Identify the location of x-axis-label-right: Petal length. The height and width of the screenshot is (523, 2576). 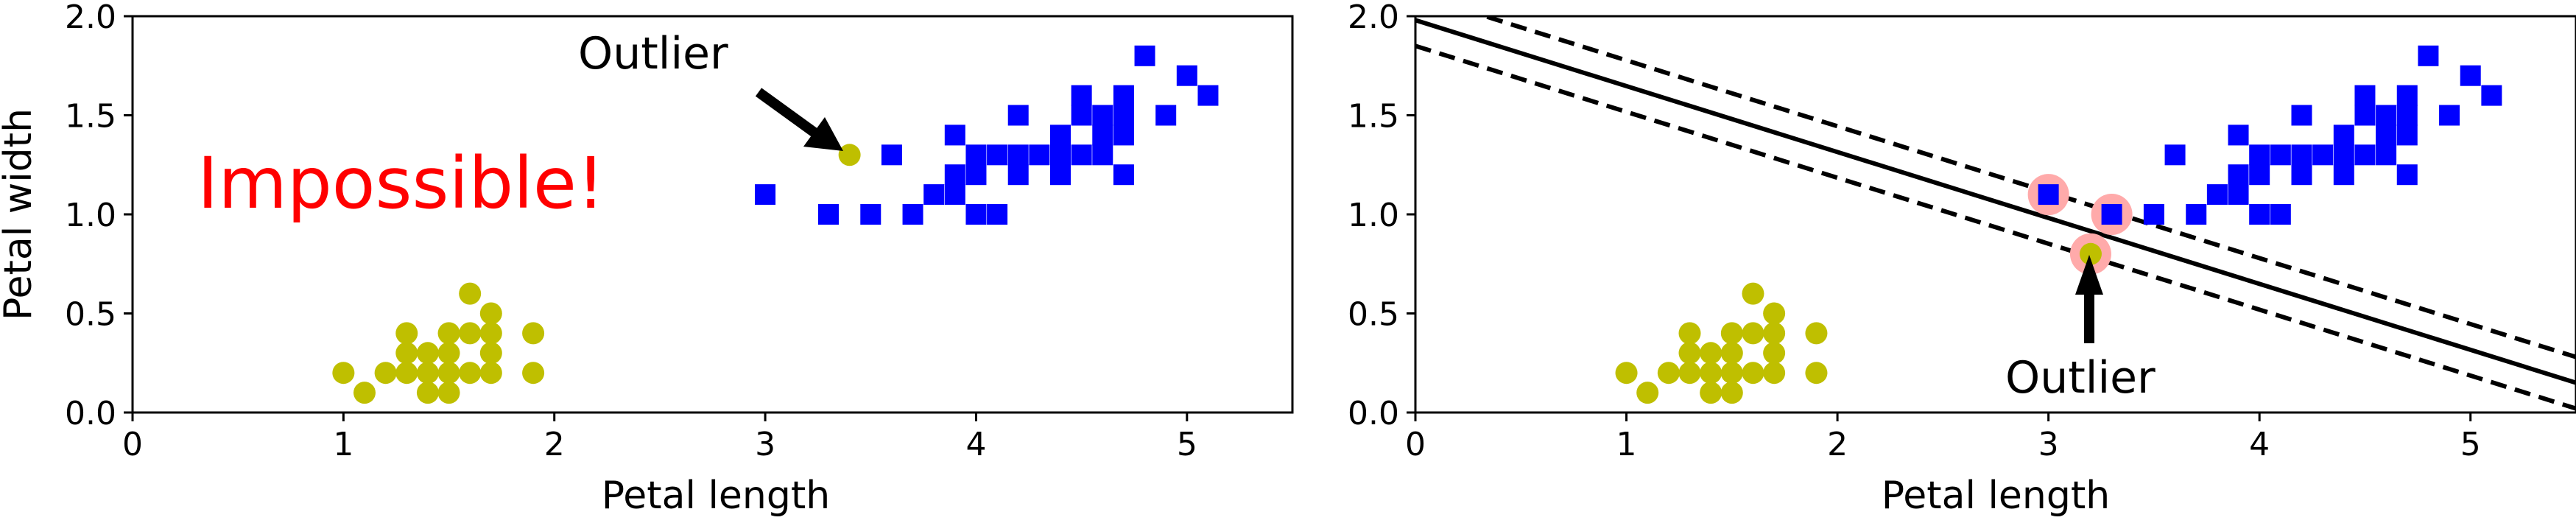
(1996, 496).